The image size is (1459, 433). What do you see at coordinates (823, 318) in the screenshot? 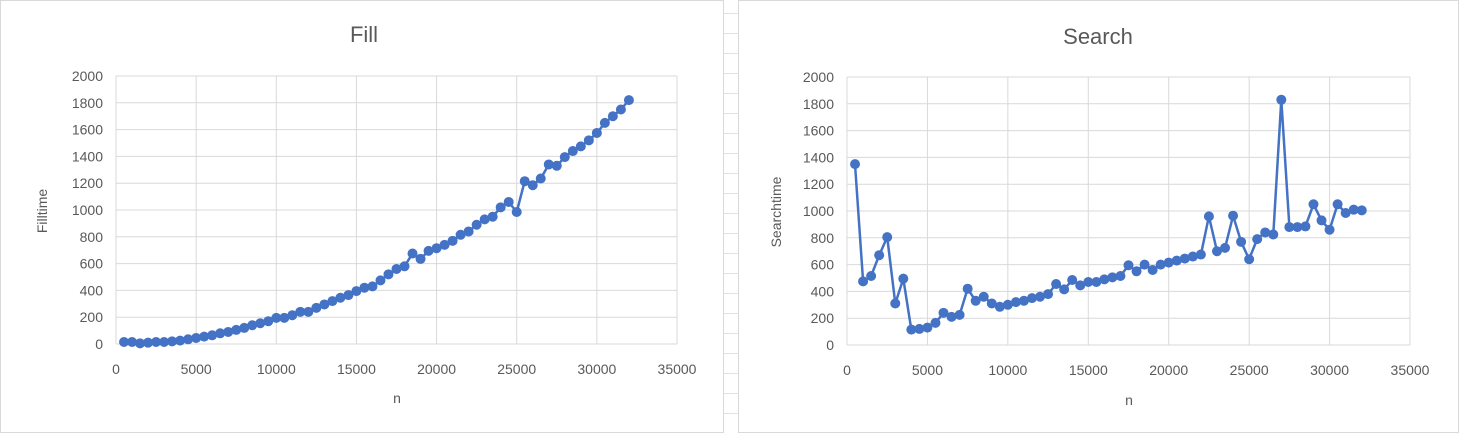
I see `y-tick-label: 200` at bounding box center [823, 318].